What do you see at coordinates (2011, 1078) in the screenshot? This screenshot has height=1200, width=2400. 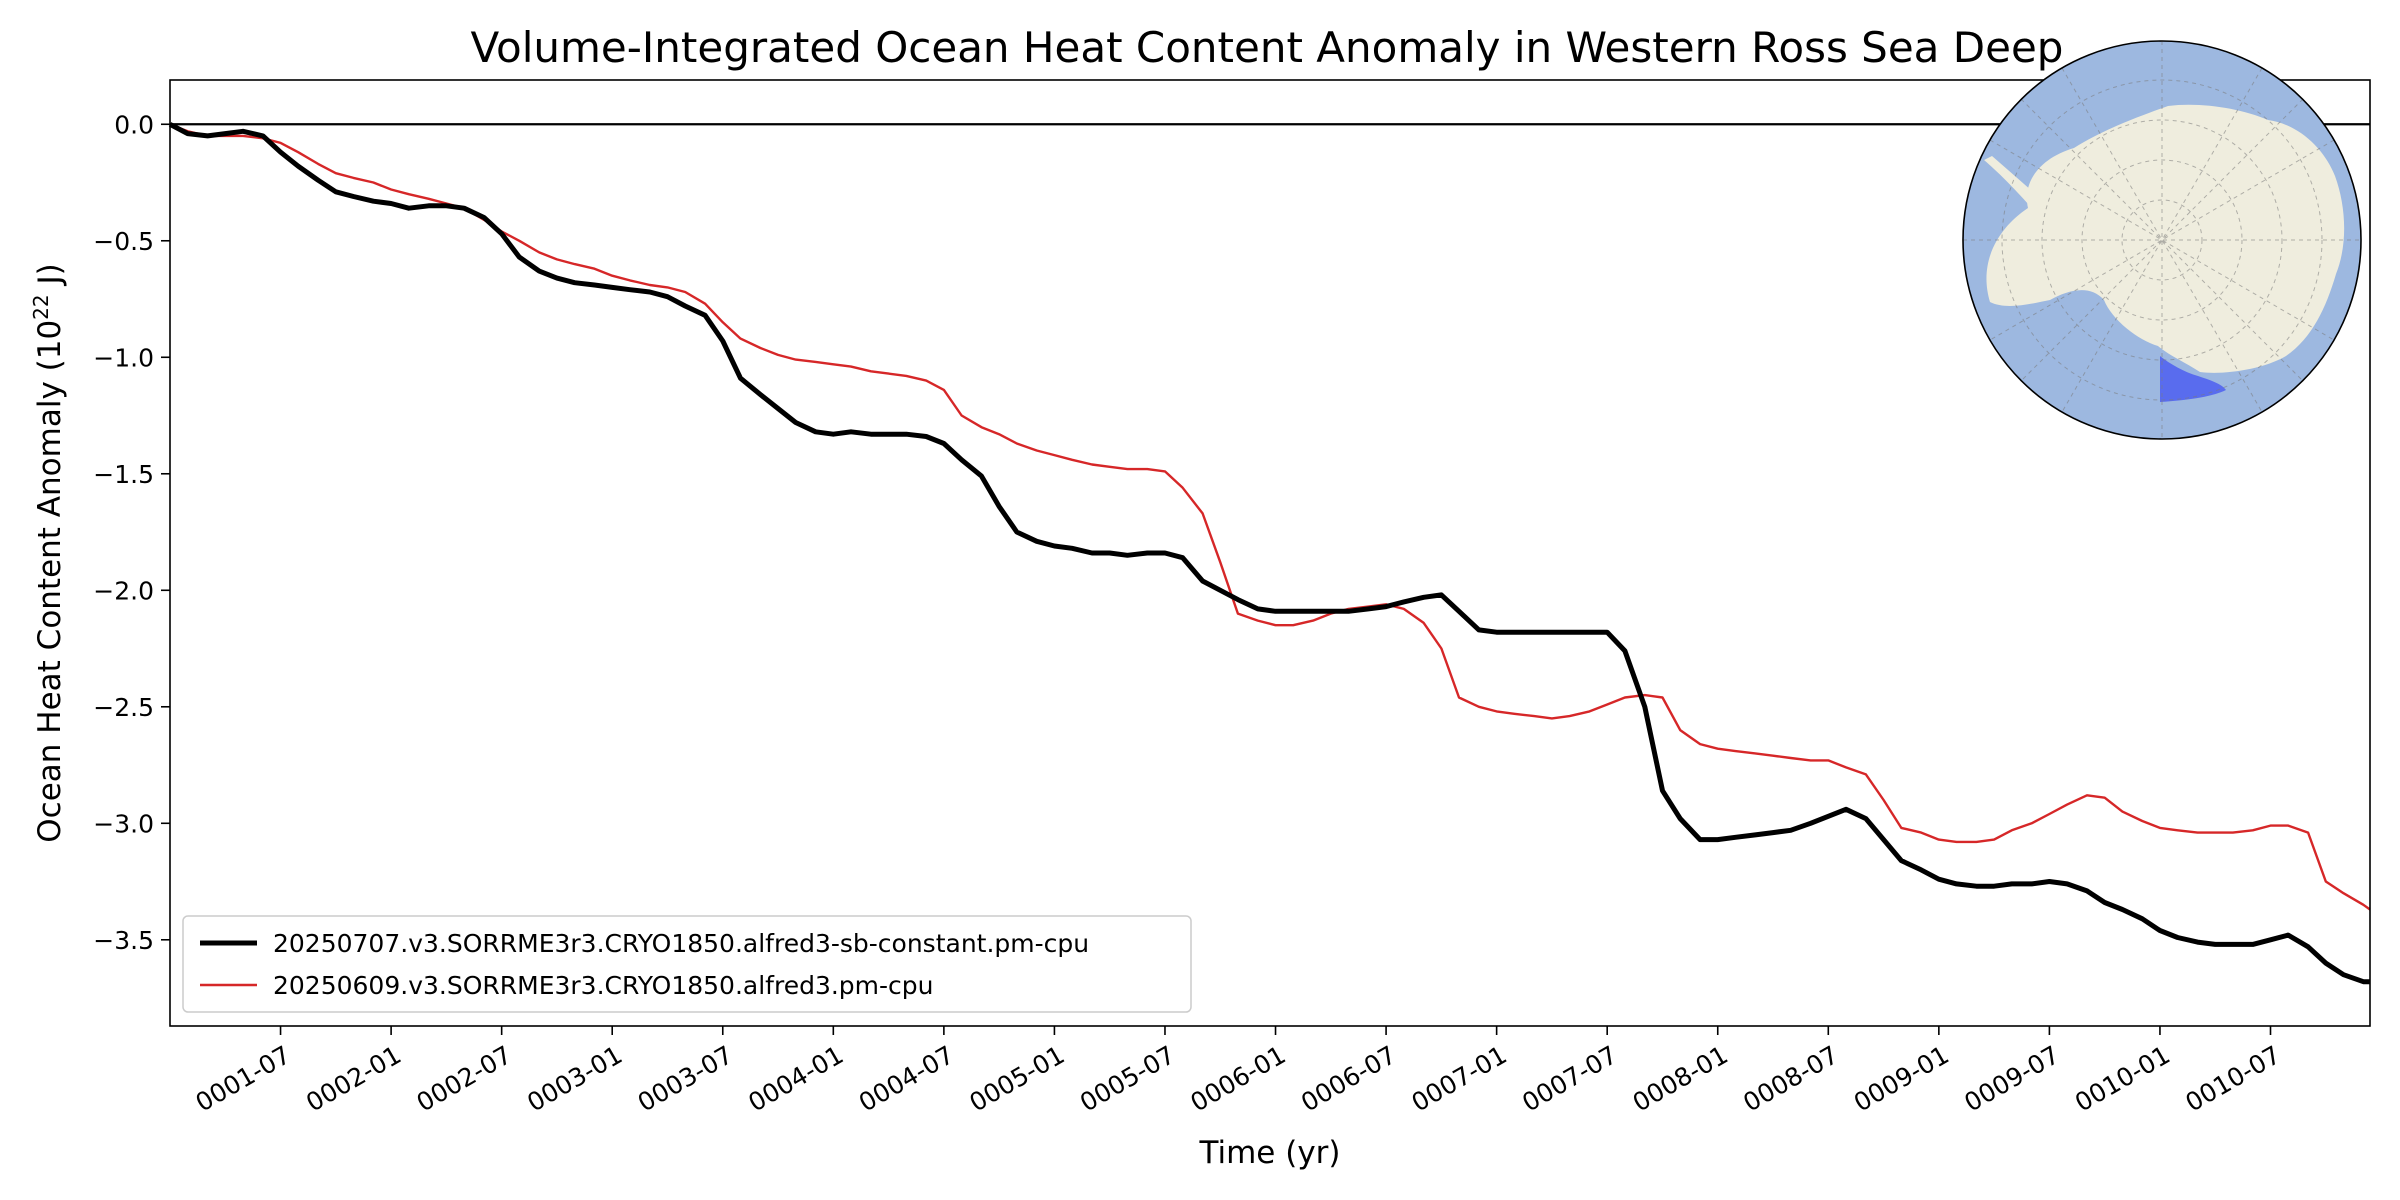 I see `x-tick-label: 0009-07` at bounding box center [2011, 1078].